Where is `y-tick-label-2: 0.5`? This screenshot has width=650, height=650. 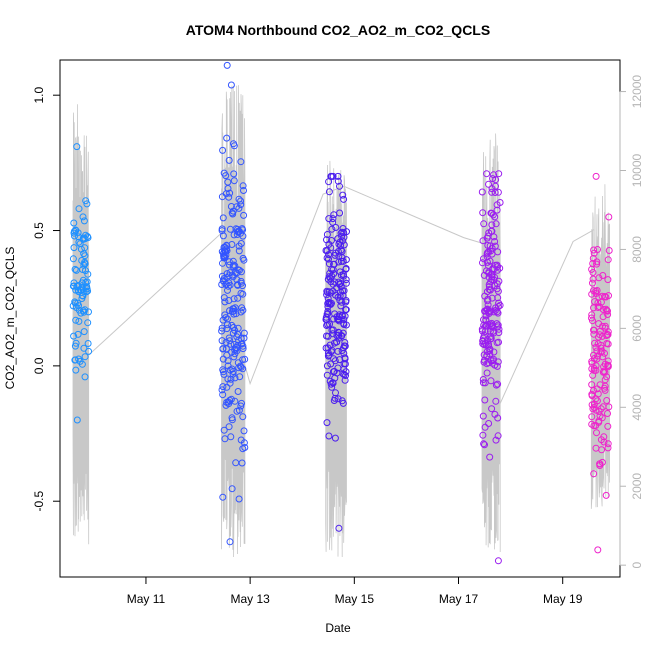
y-tick-label-2: 0.5 is located at coordinates (39, 230).